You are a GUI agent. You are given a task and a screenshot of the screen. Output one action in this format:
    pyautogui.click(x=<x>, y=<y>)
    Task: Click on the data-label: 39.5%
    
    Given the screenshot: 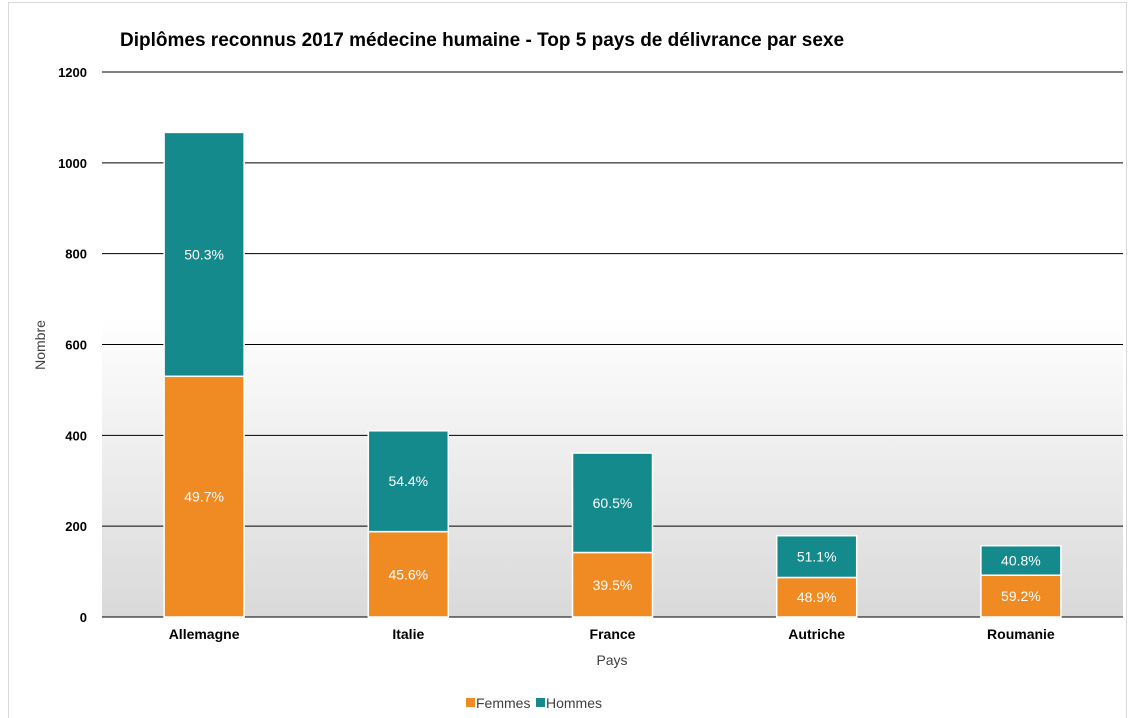 What is the action you would take?
    pyautogui.click(x=613, y=585)
    